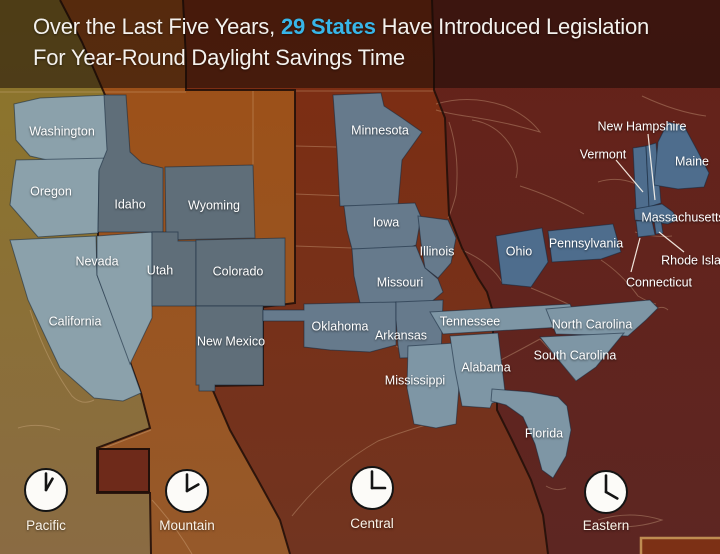 The image size is (720, 554). What do you see at coordinates (658, 227) in the screenshot?
I see `state-shape-rhode-island` at bounding box center [658, 227].